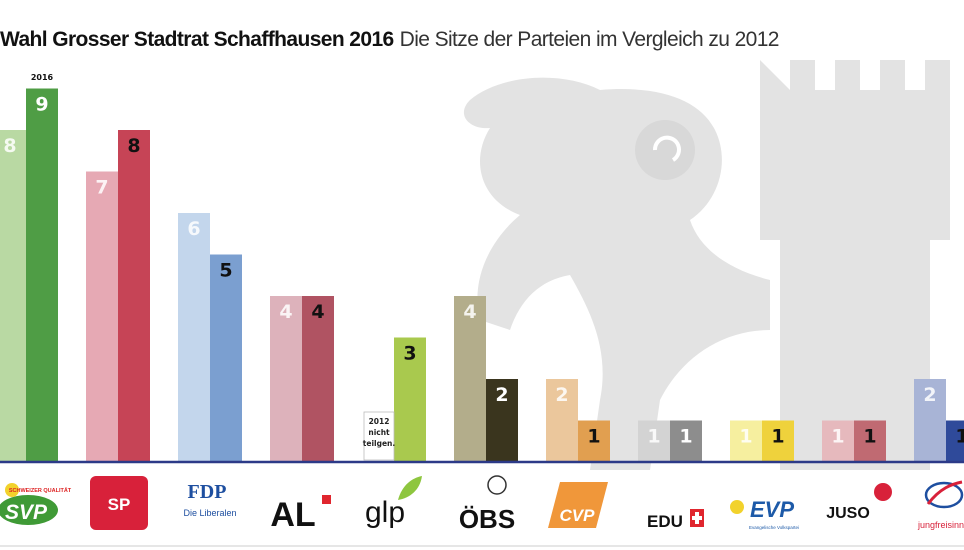  What do you see at coordinates (101, 188) in the screenshot?
I see `data-label-sp-2012: 7` at bounding box center [101, 188].